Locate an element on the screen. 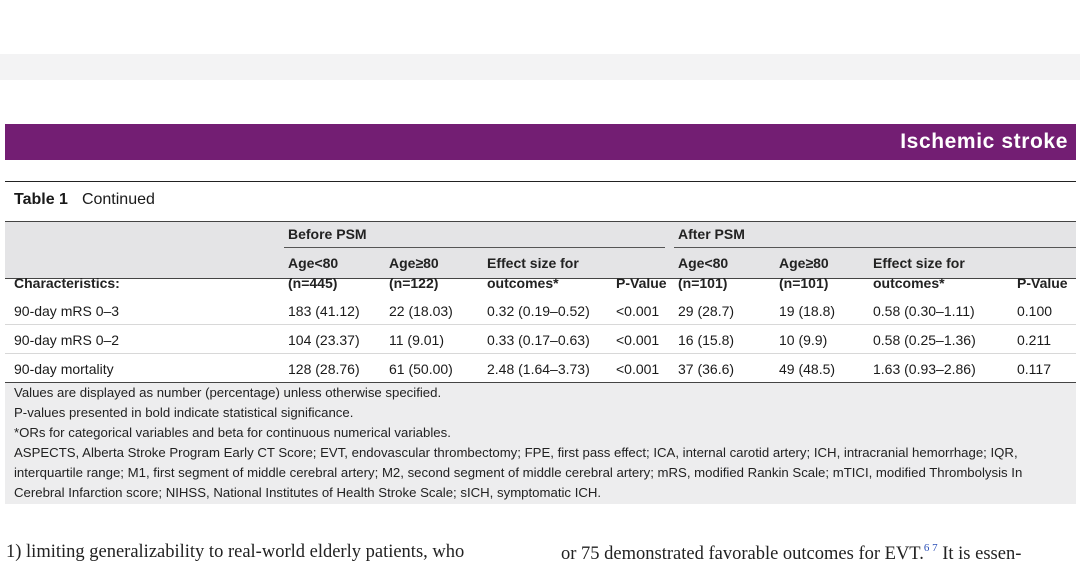  row-label: 90-day mRS 0–3 is located at coordinates (67, 311).